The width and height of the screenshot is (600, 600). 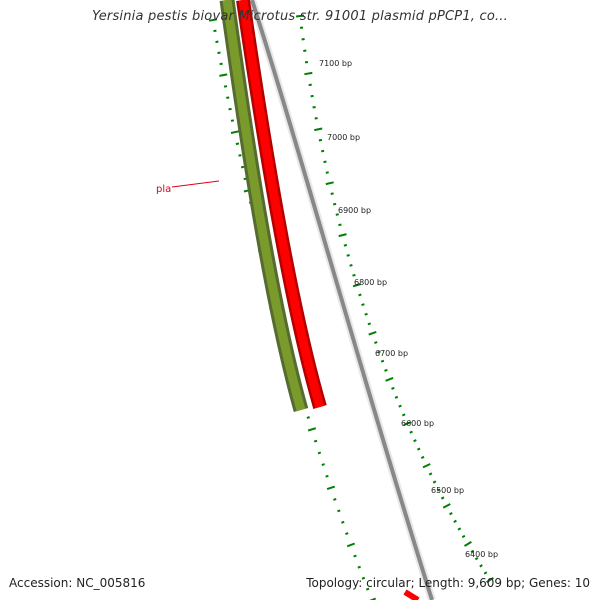 What do you see at coordinates (264, 206) in the screenshot?
I see `pla-gene-arc` at bounding box center [264, 206].